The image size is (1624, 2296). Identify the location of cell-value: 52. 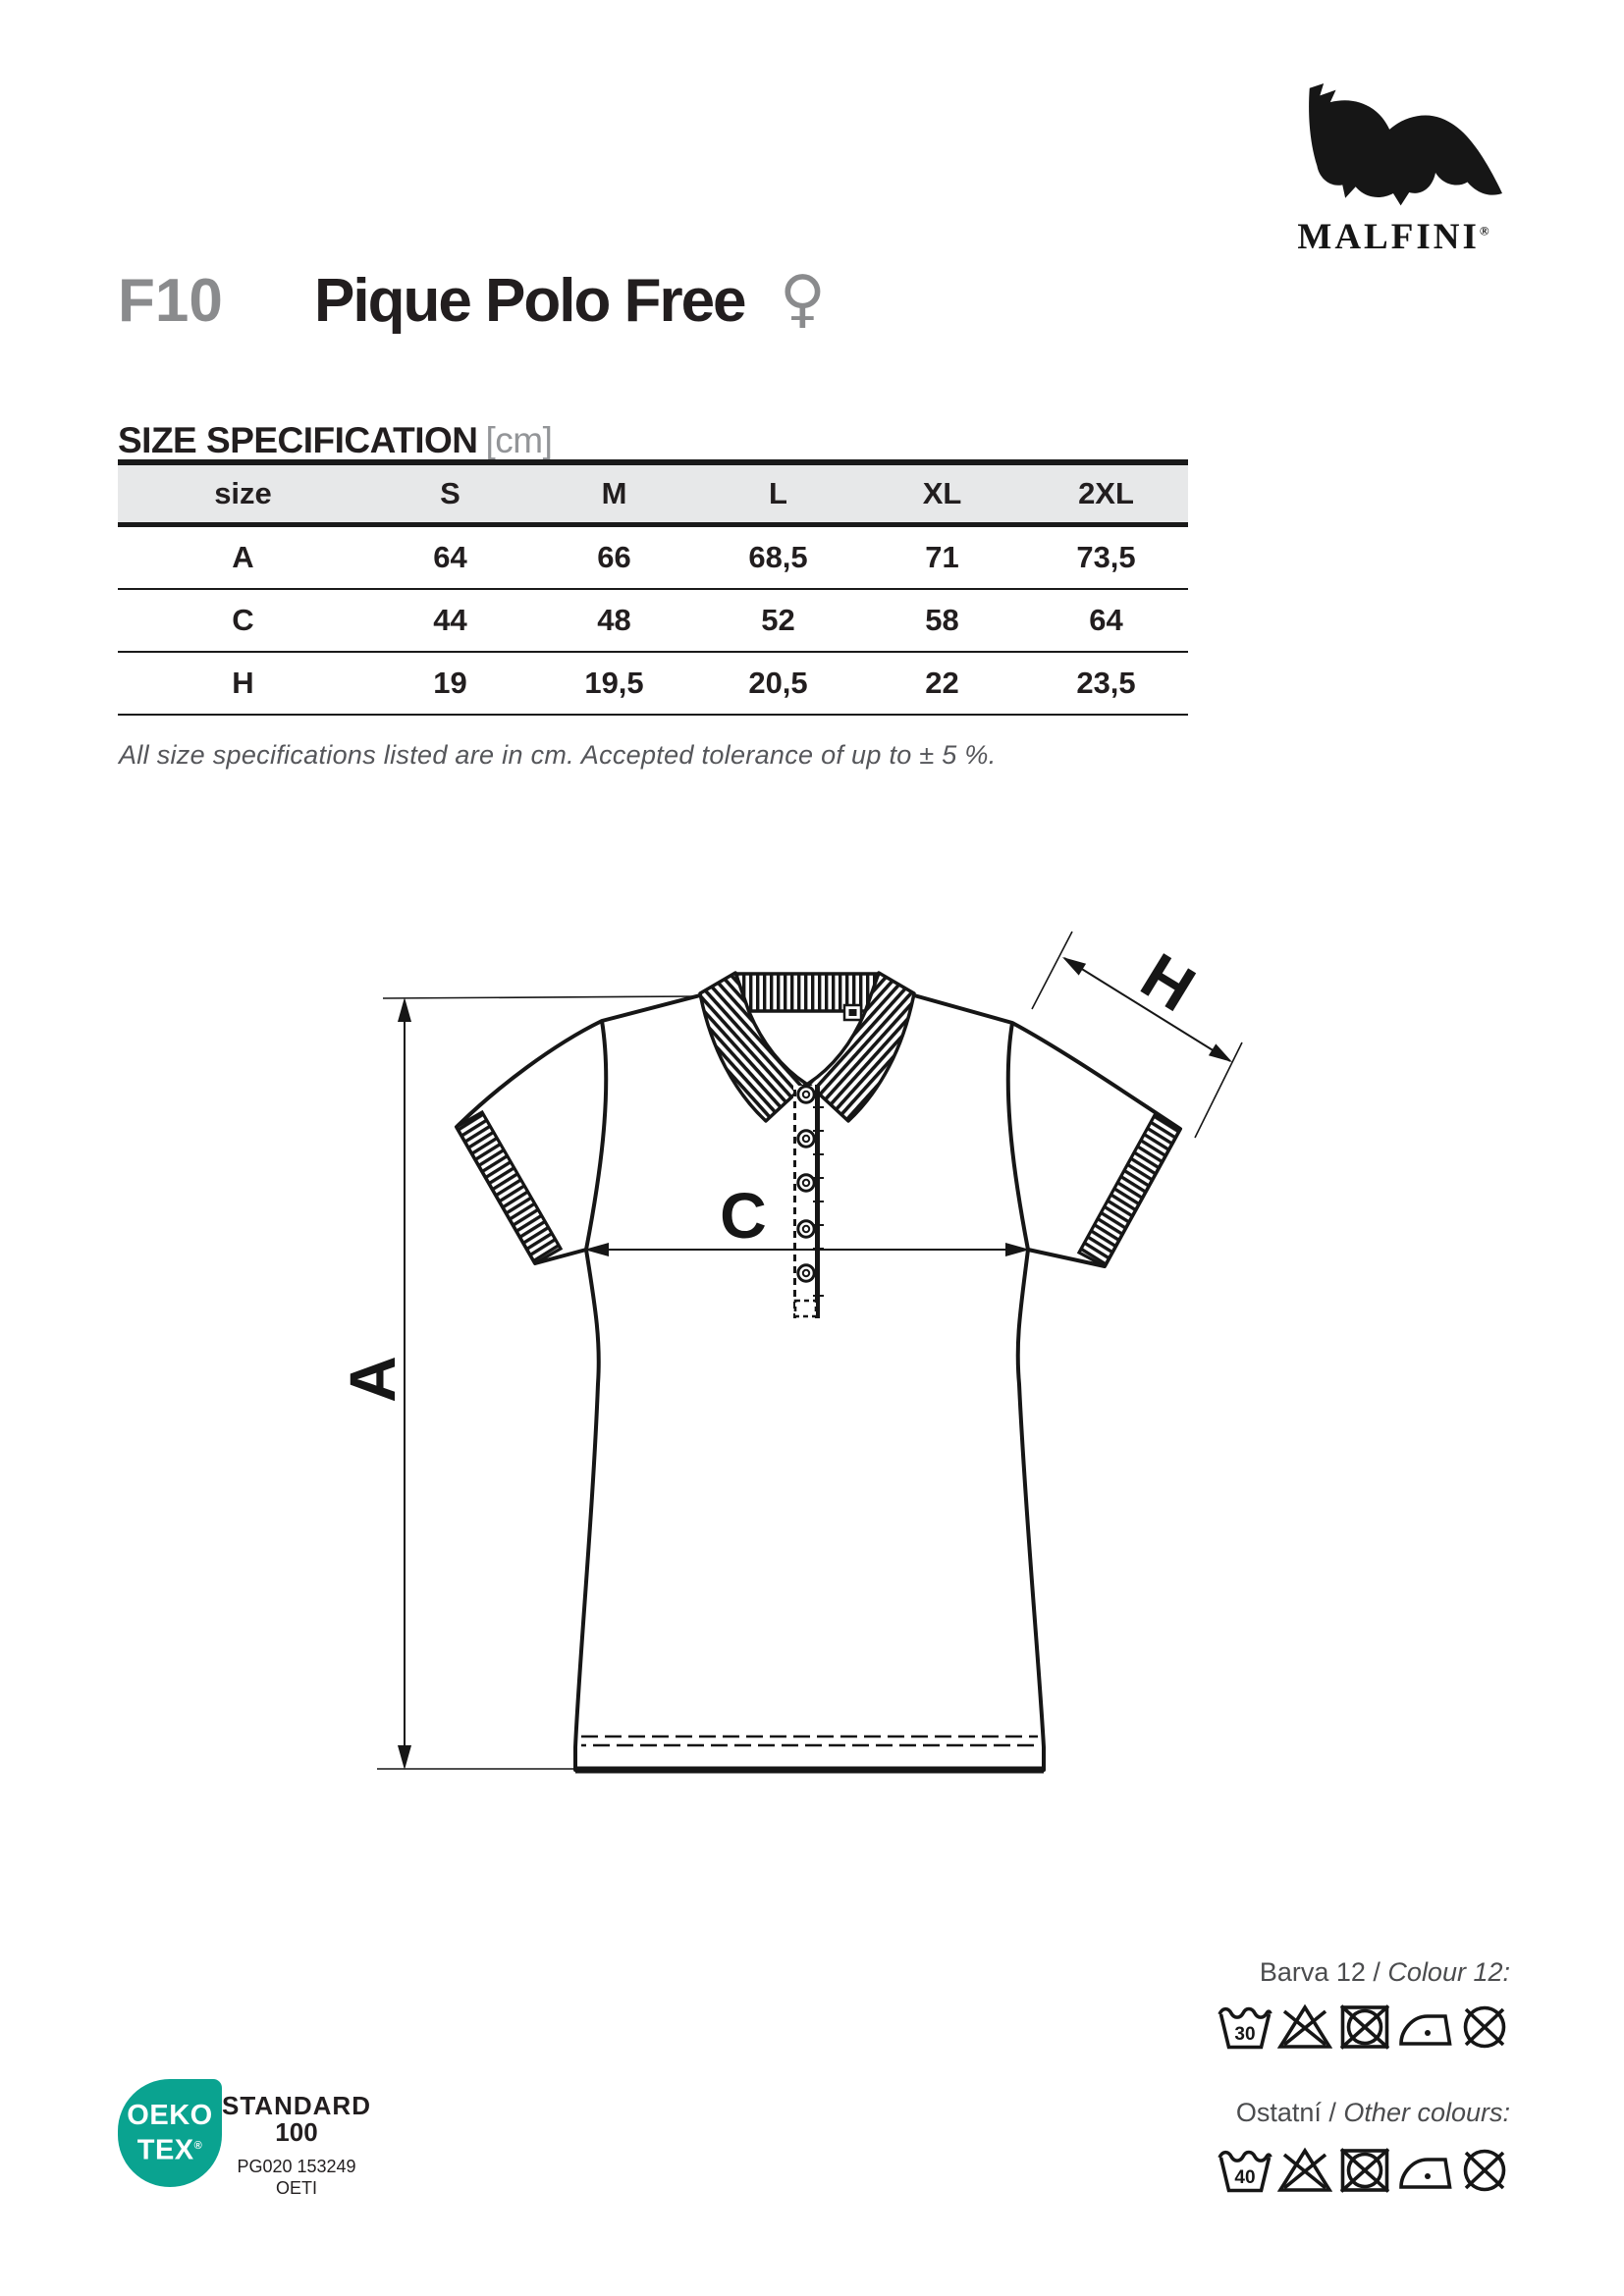
(778, 620).